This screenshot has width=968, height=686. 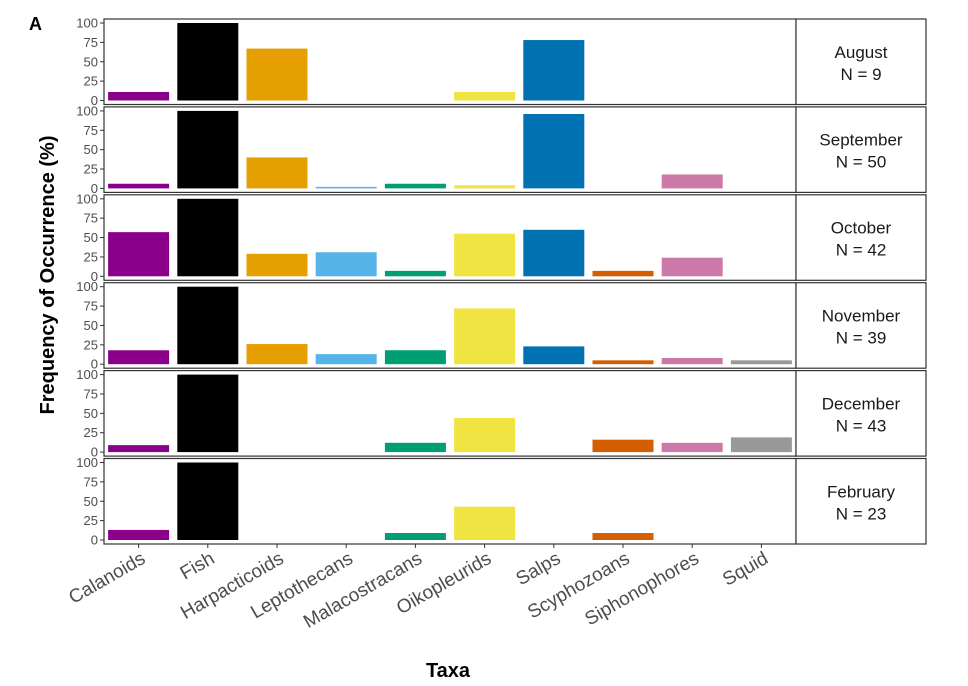 I want to click on bar-november-fish, so click(x=208, y=325).